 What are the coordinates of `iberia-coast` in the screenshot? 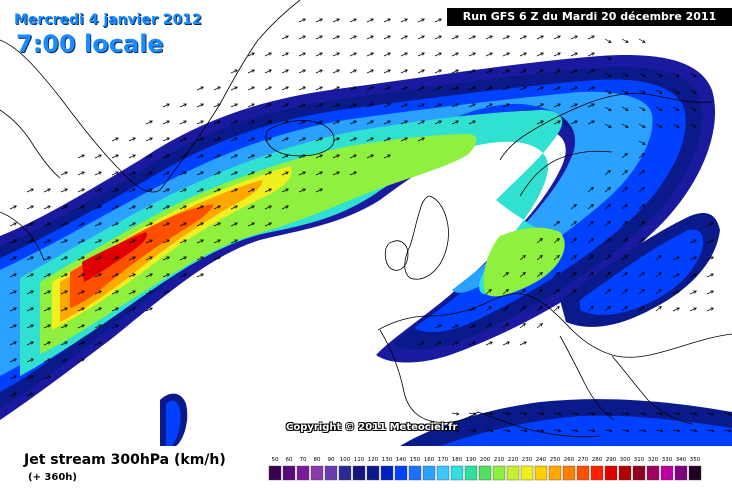 It's located at (429, 376).